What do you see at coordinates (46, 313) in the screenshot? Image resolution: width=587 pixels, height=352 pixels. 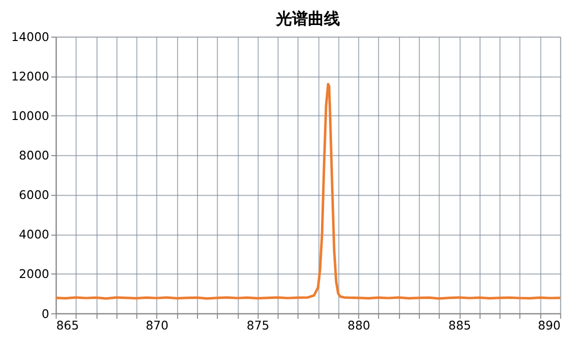 I see `y-tick-label: 0` at bounding box center [46, 313].